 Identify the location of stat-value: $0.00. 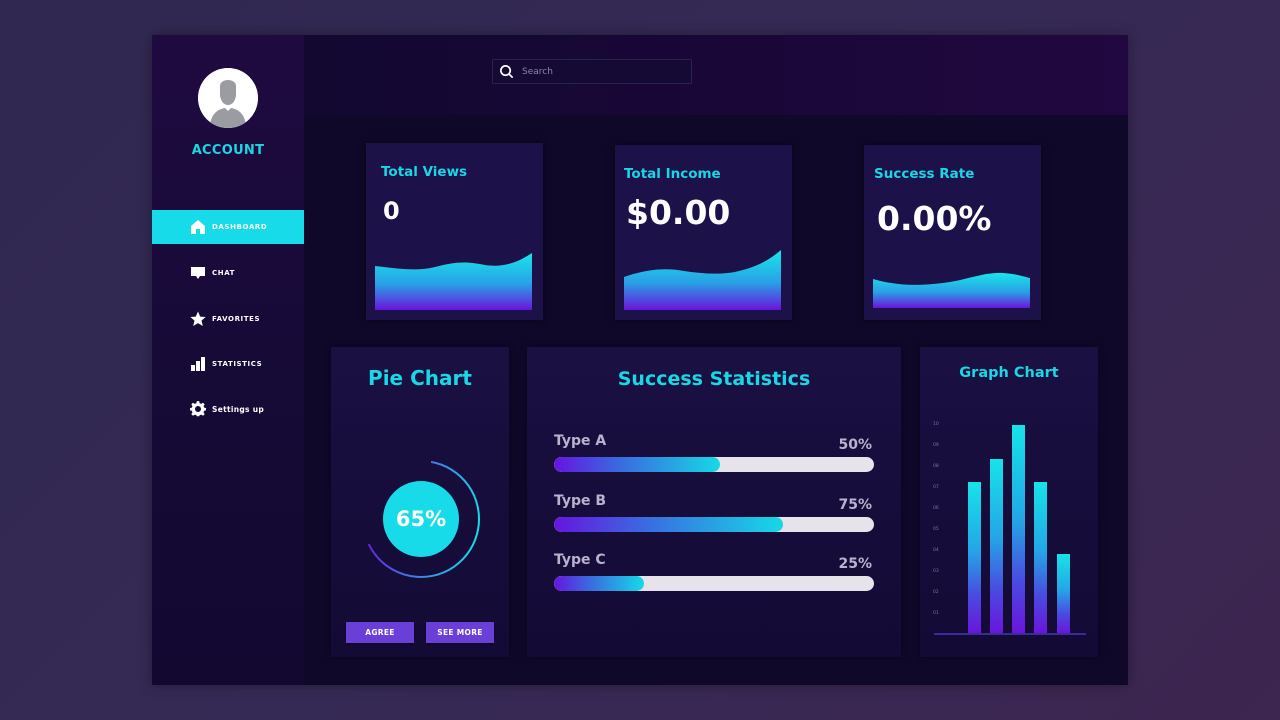
(678, 212).